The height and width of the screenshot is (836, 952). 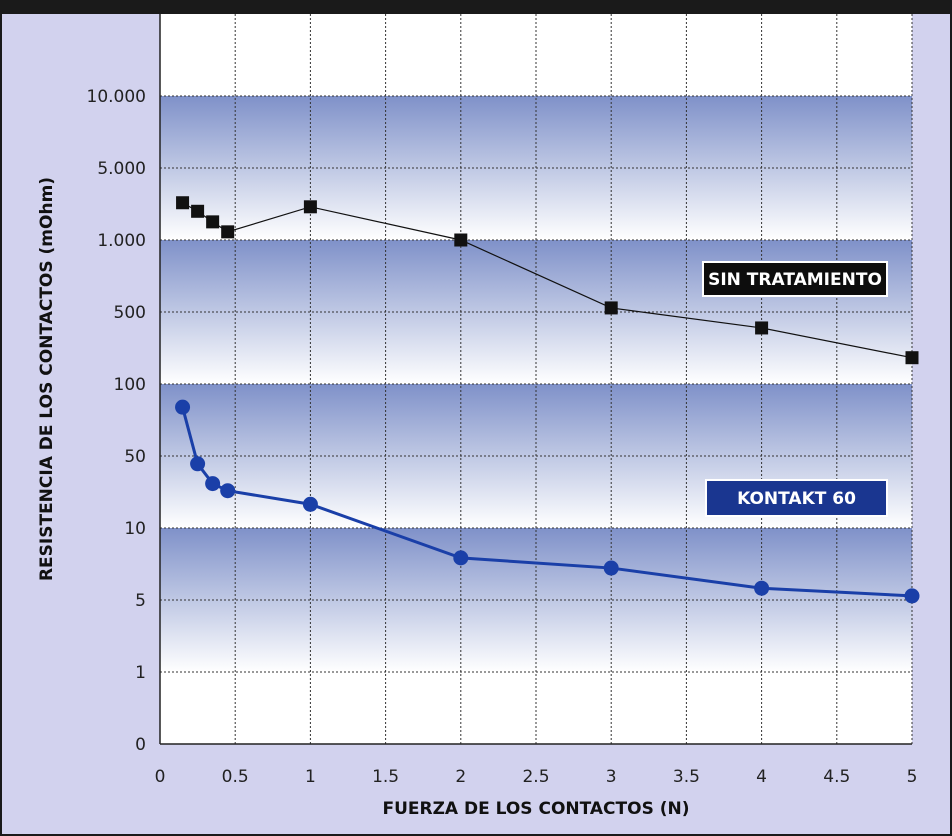 I want to click on x-tick-label: 2, so click(x=460, y=777).